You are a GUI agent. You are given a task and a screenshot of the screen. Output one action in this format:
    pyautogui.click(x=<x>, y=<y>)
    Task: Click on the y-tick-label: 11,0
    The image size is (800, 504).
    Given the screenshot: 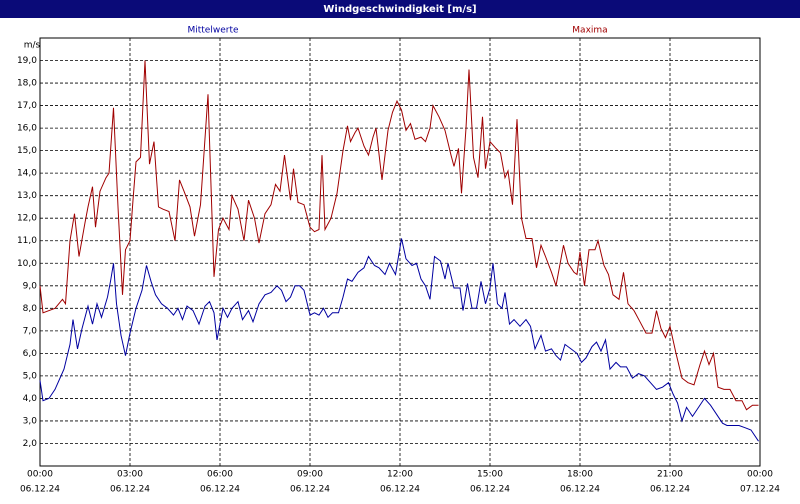 What is the action you would take?
    pyautogui.click(x=27, y=241)
    